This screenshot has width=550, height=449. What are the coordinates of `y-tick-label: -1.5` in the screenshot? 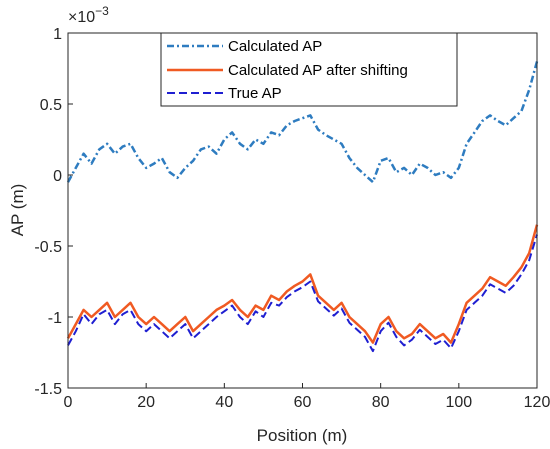 It's located at (48, 389).